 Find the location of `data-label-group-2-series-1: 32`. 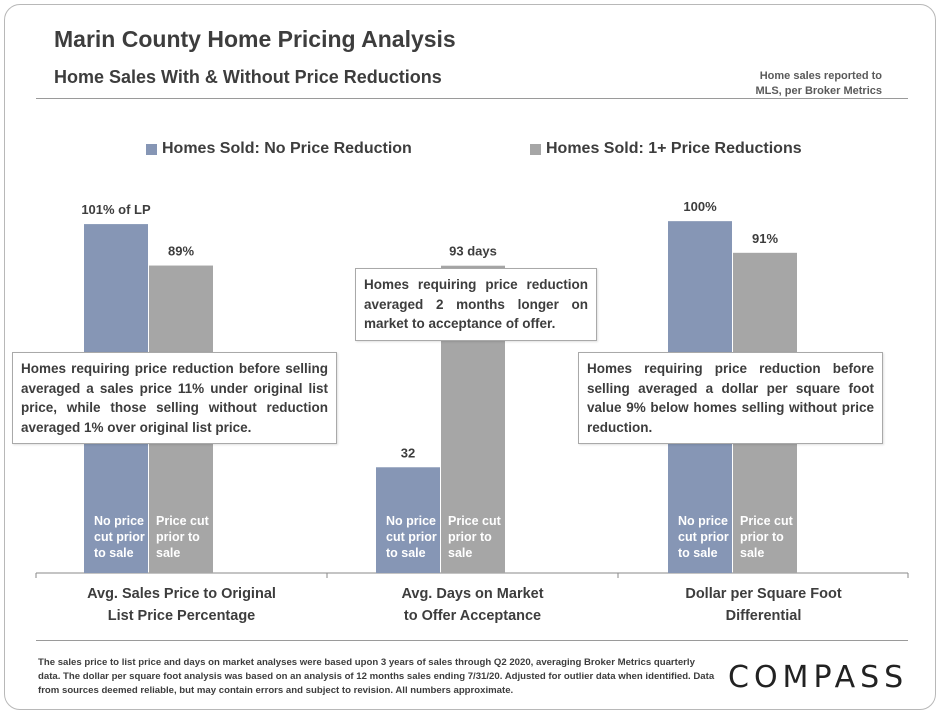

data-label-group-2-series-1: 32 is located at coordinates (408, 452).